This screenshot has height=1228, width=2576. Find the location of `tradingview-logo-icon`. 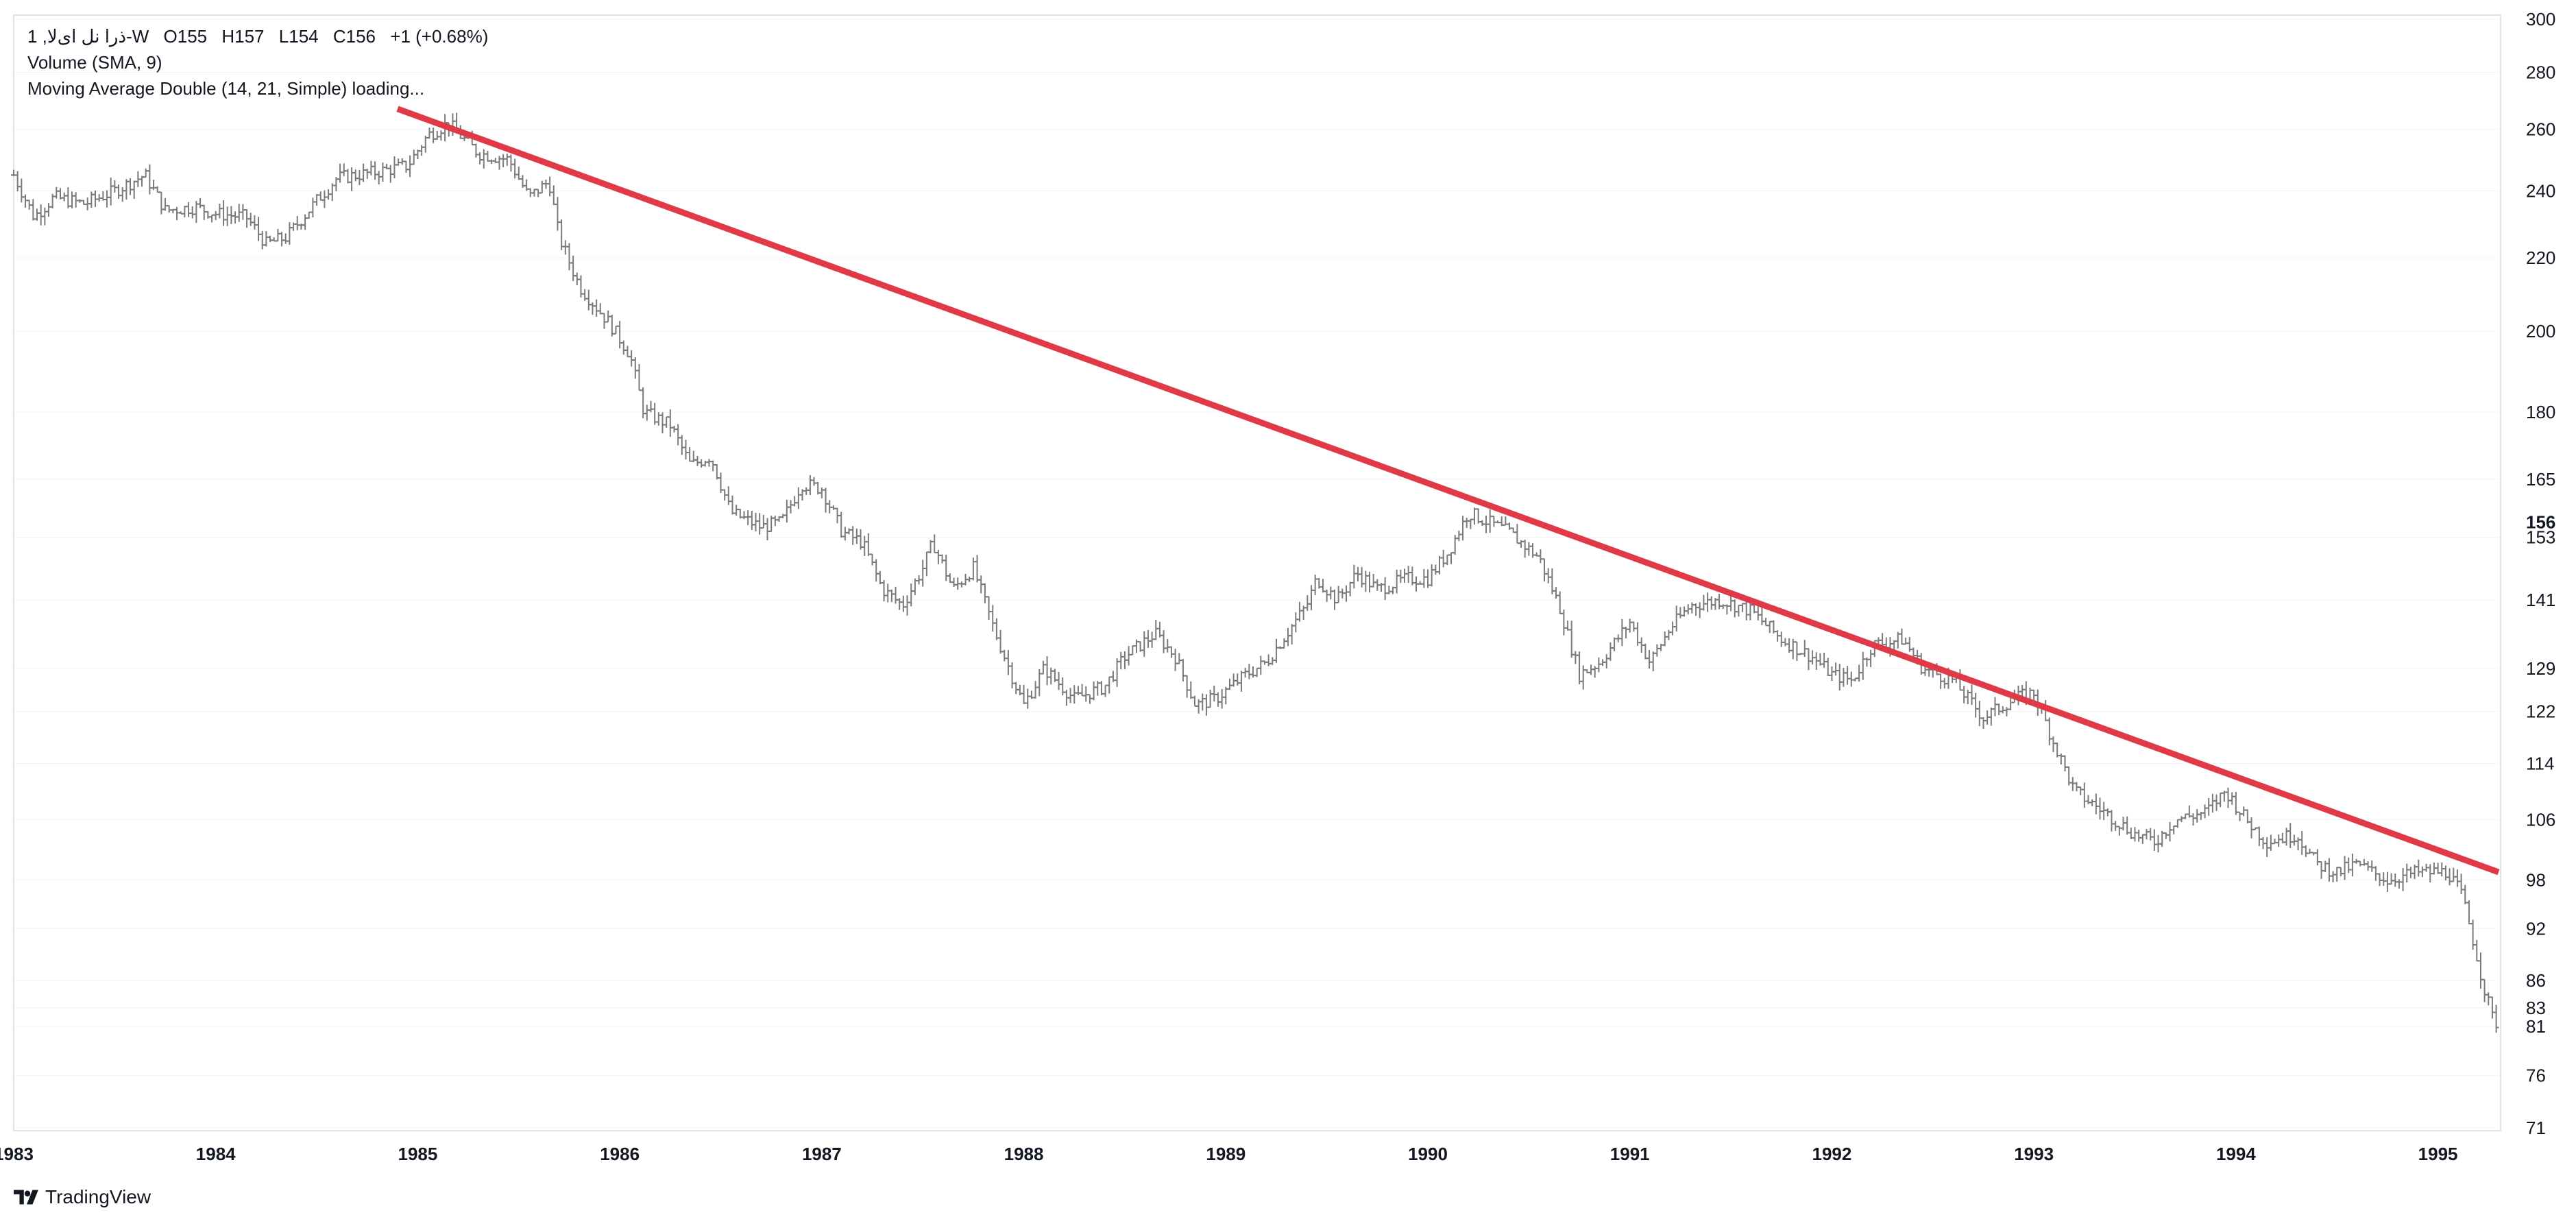

tradingview-logo-icon is located at coordinates (26, 1198).